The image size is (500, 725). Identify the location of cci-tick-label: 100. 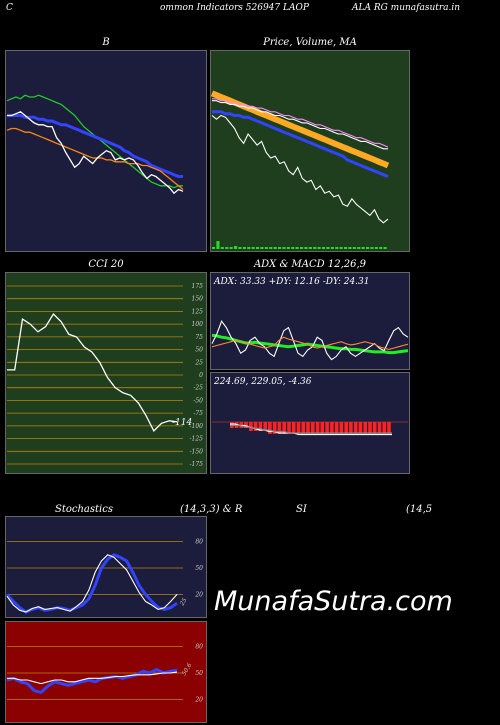
(198, 324).